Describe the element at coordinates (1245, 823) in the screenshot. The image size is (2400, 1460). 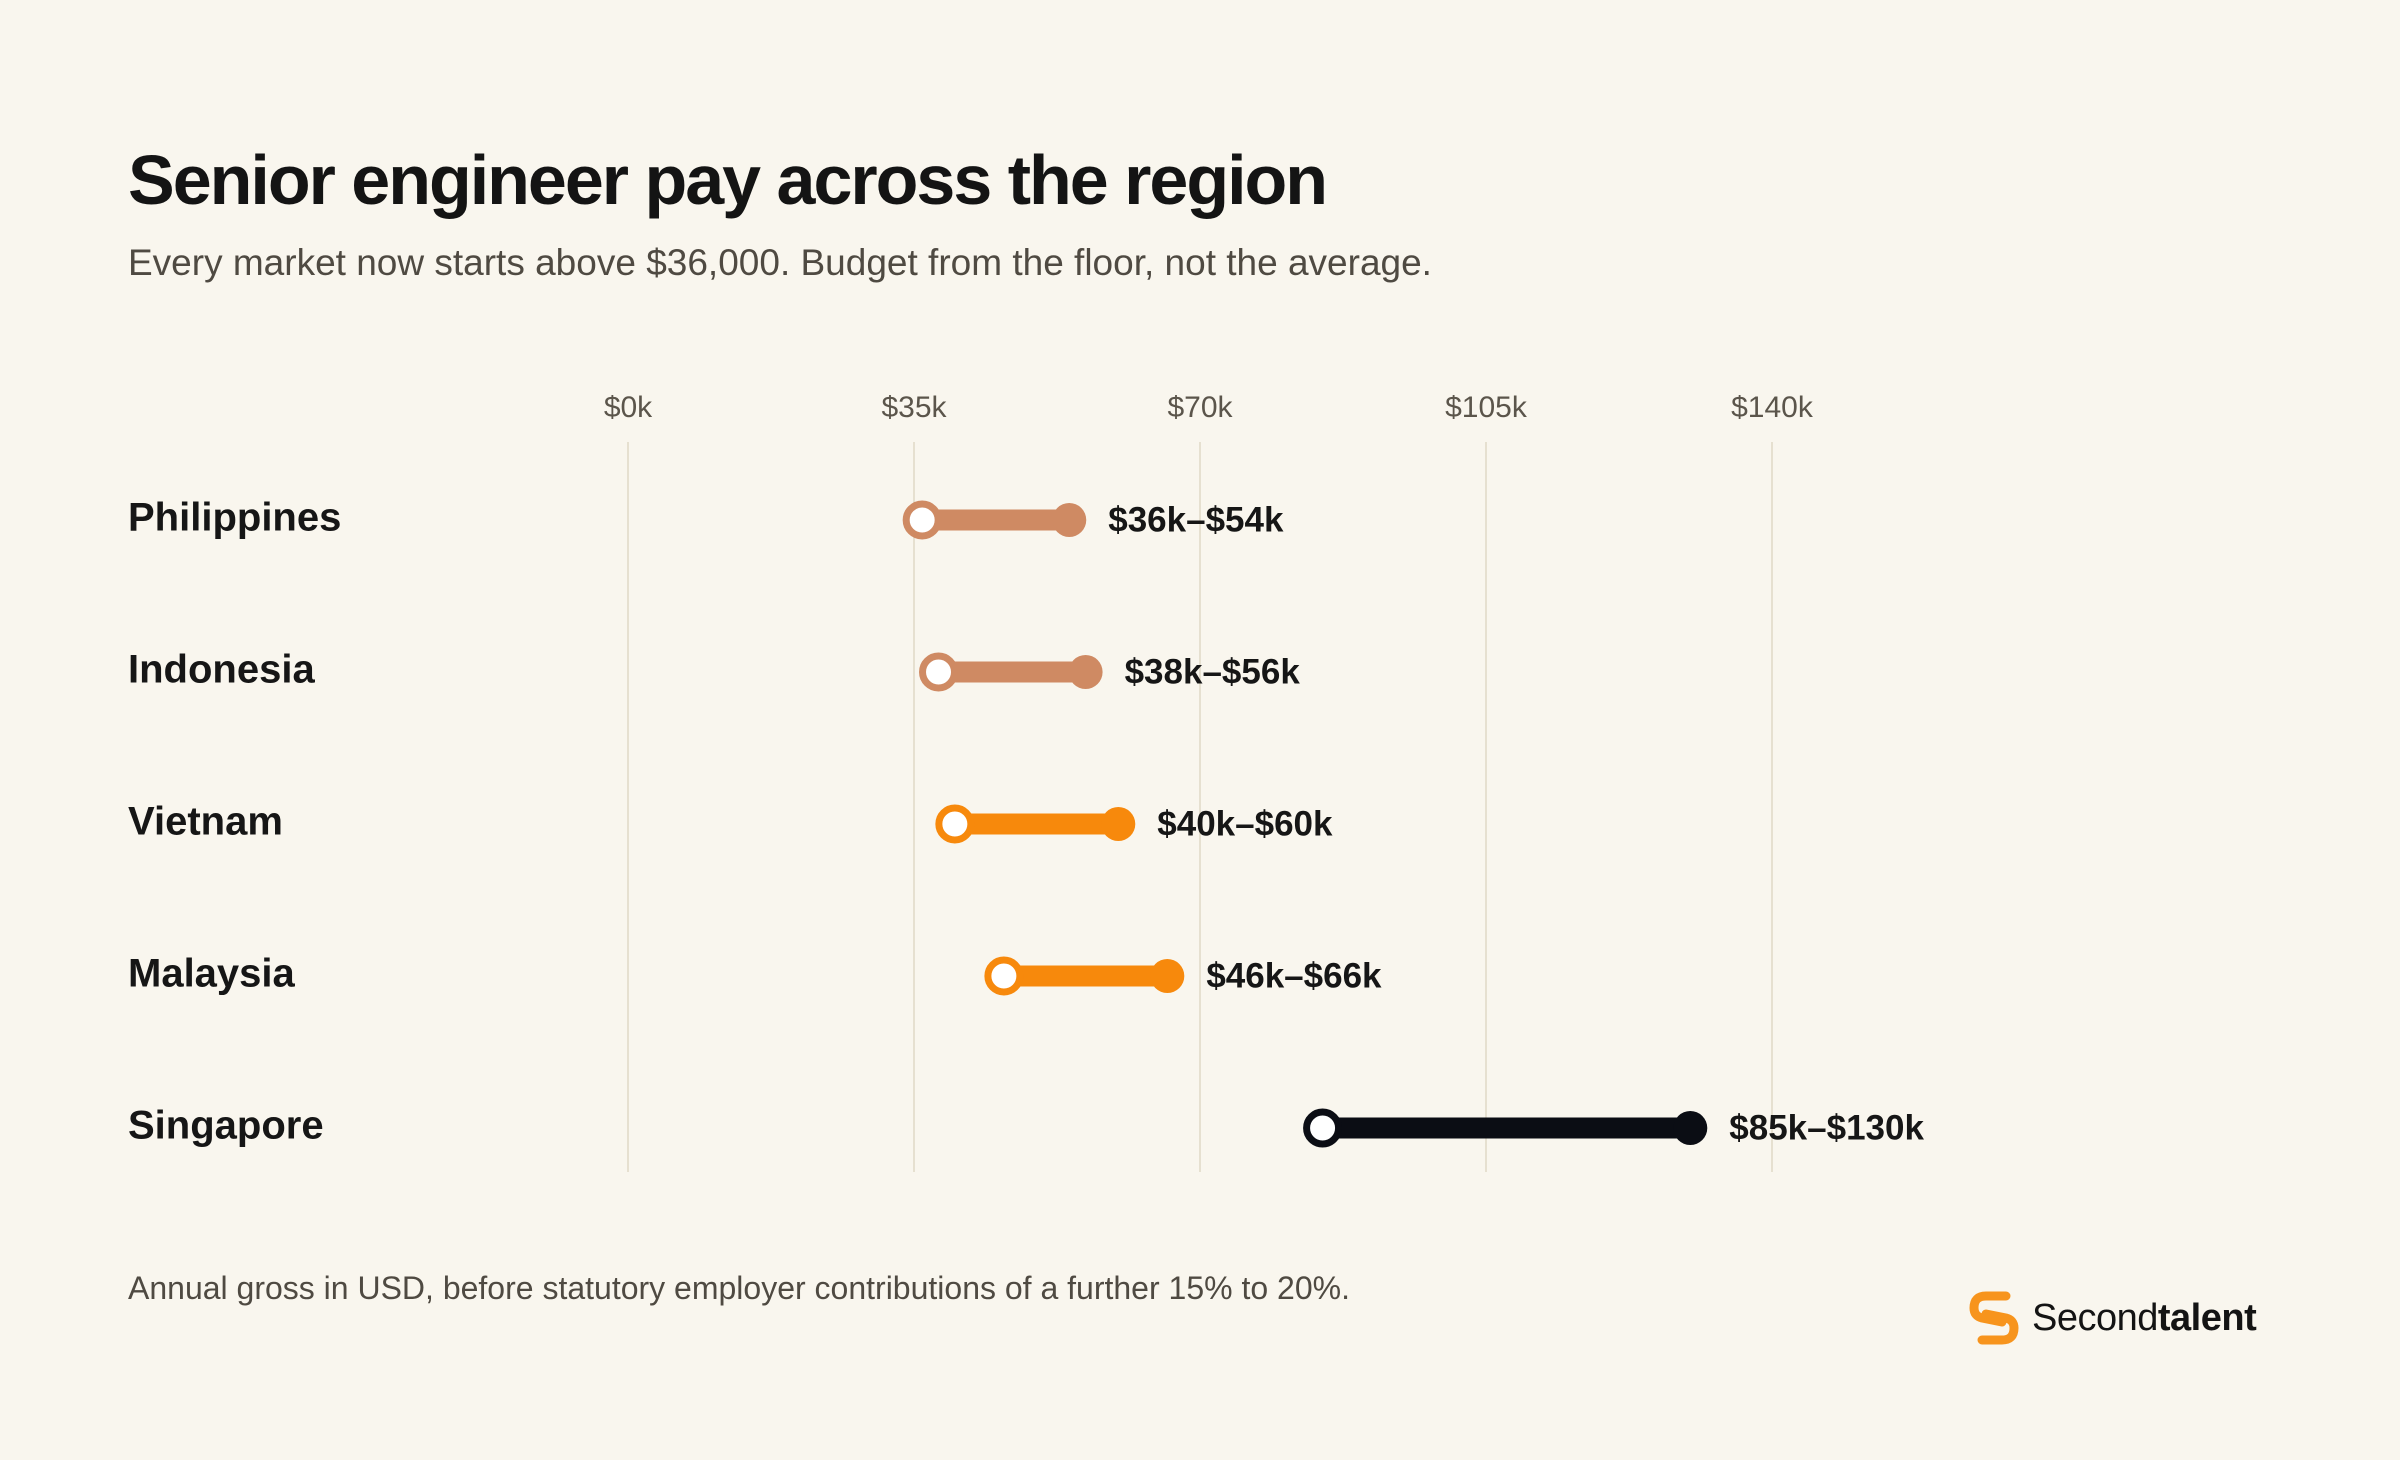
I see `range-value-label: $40k–$60k` at that location.